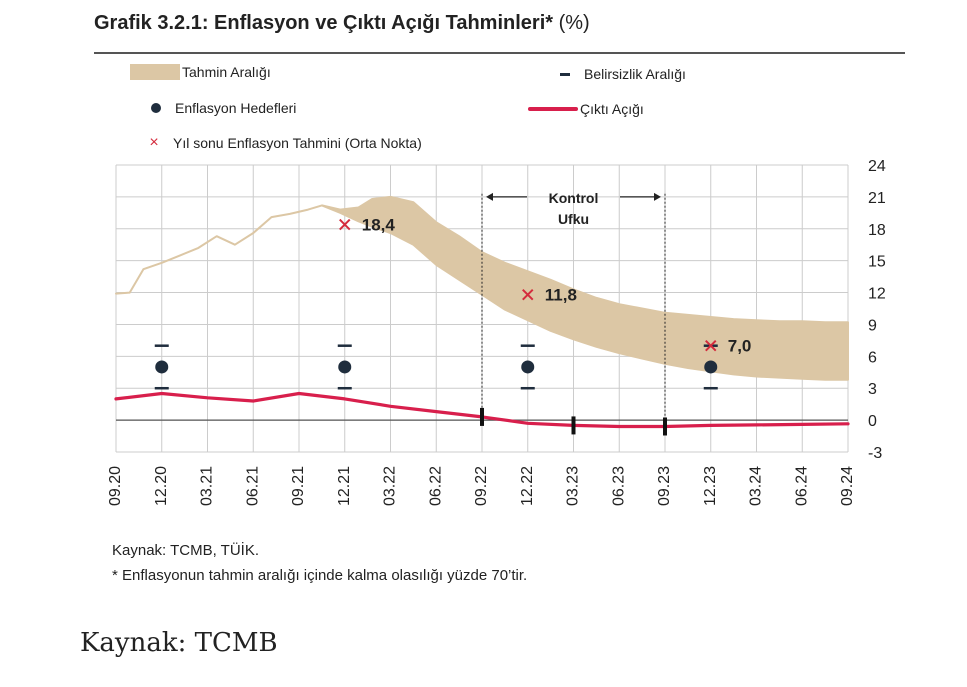  I want to click on legend-band-label: Tahmin Aralığı, so click(226, 72).